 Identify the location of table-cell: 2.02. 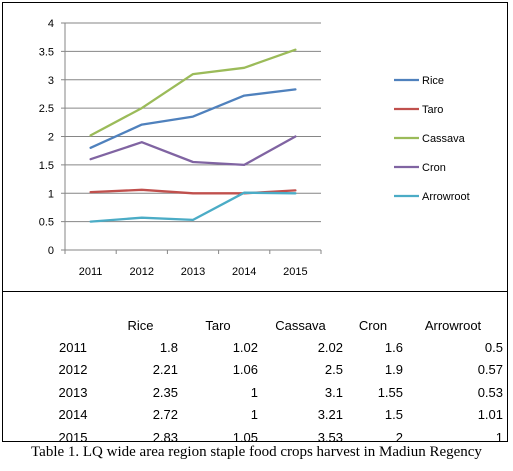
(330, 347).